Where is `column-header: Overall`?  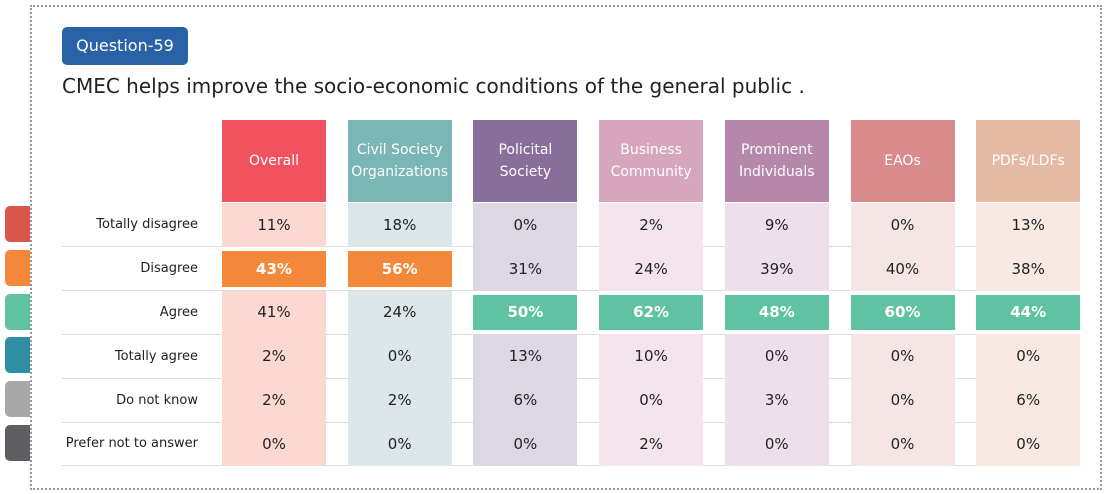 column-header: Overall is located at coordinates (274, 161).